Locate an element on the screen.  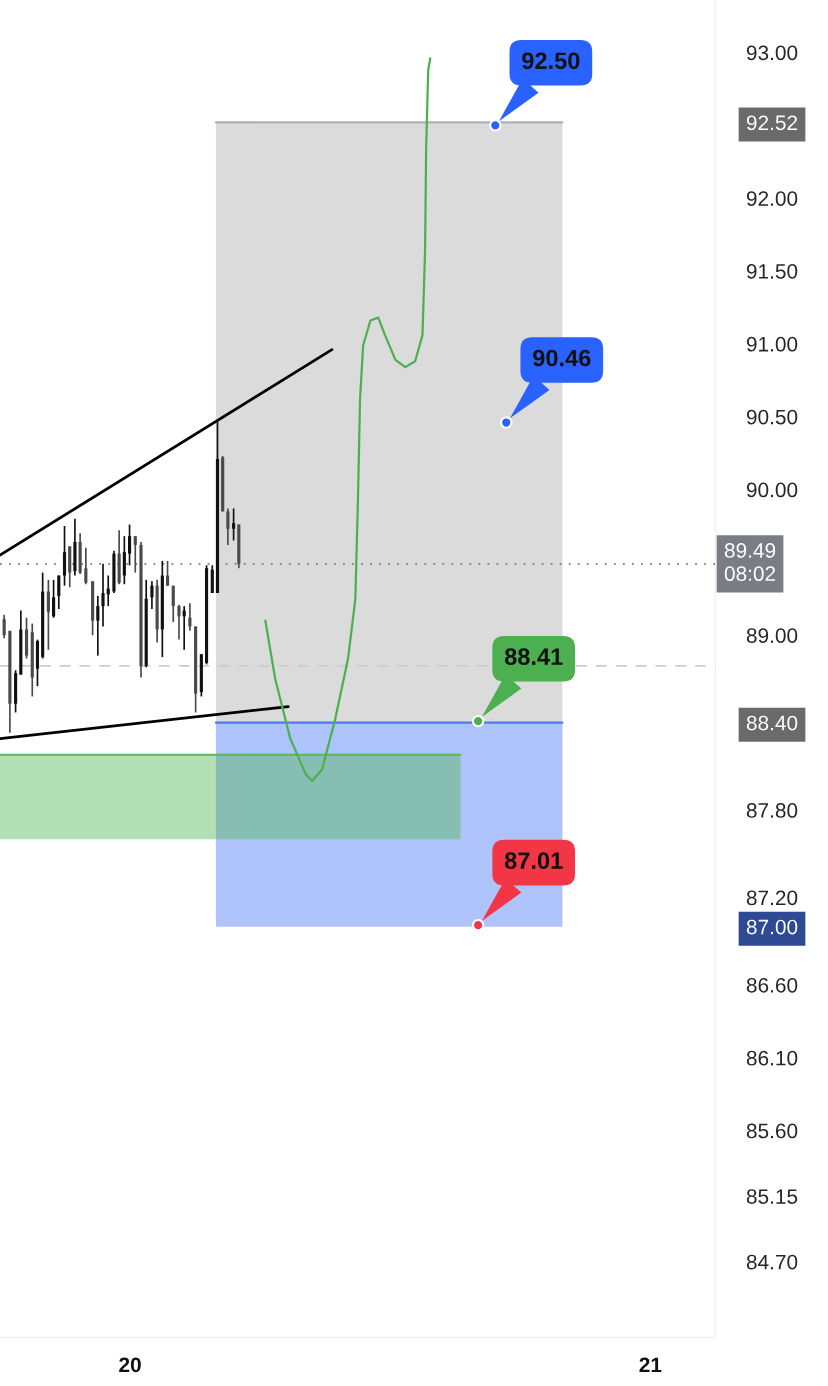
x-tick-label: 20 is located at coordinates (130, 1365).